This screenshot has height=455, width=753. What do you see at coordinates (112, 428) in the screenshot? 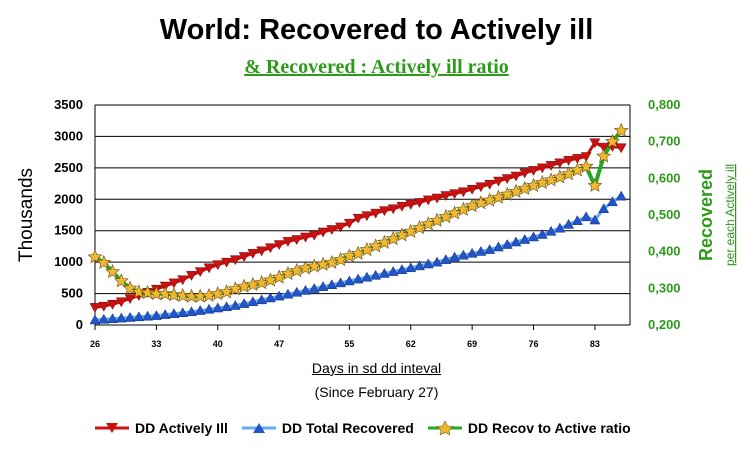
I see `legend-swatch-actively-ill` at bounding box center [112, 428].